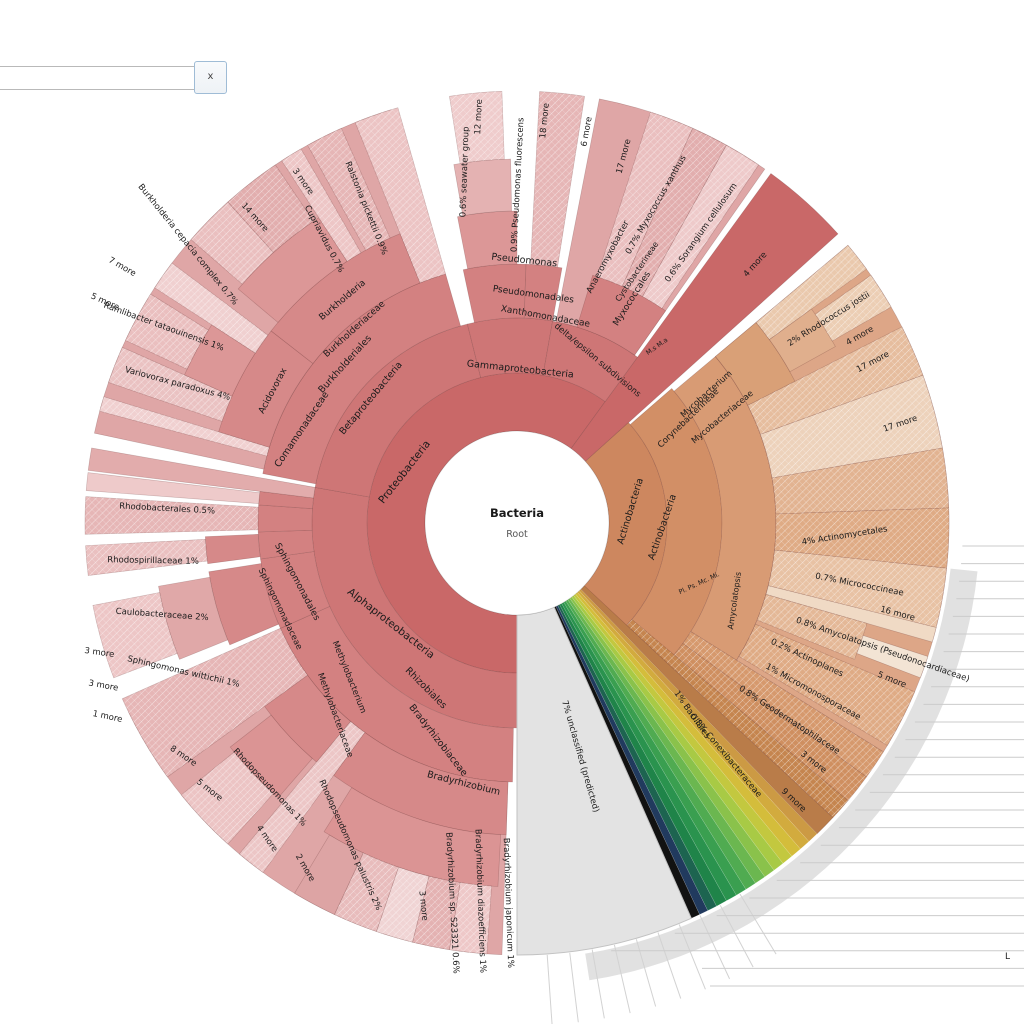 The height and width of the screenshot is (1024, 1024). I want to click on taxon-callout-label: 7 more, so click(121, 267).